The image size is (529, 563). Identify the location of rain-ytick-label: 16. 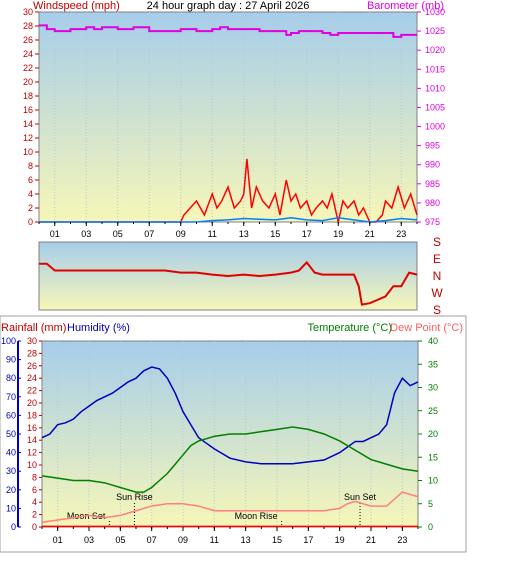
(32, 428).